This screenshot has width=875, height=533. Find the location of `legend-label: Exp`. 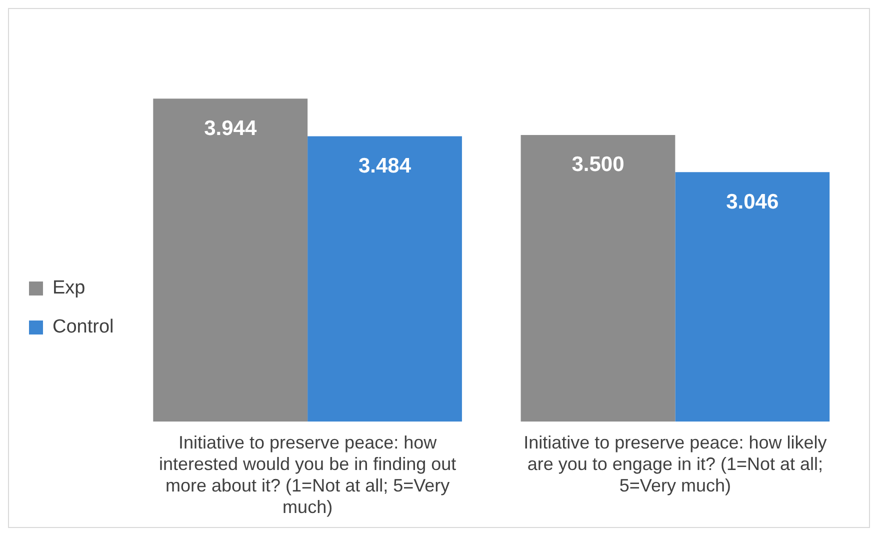

legend-label: Exp is located at coordinates (69, 288).